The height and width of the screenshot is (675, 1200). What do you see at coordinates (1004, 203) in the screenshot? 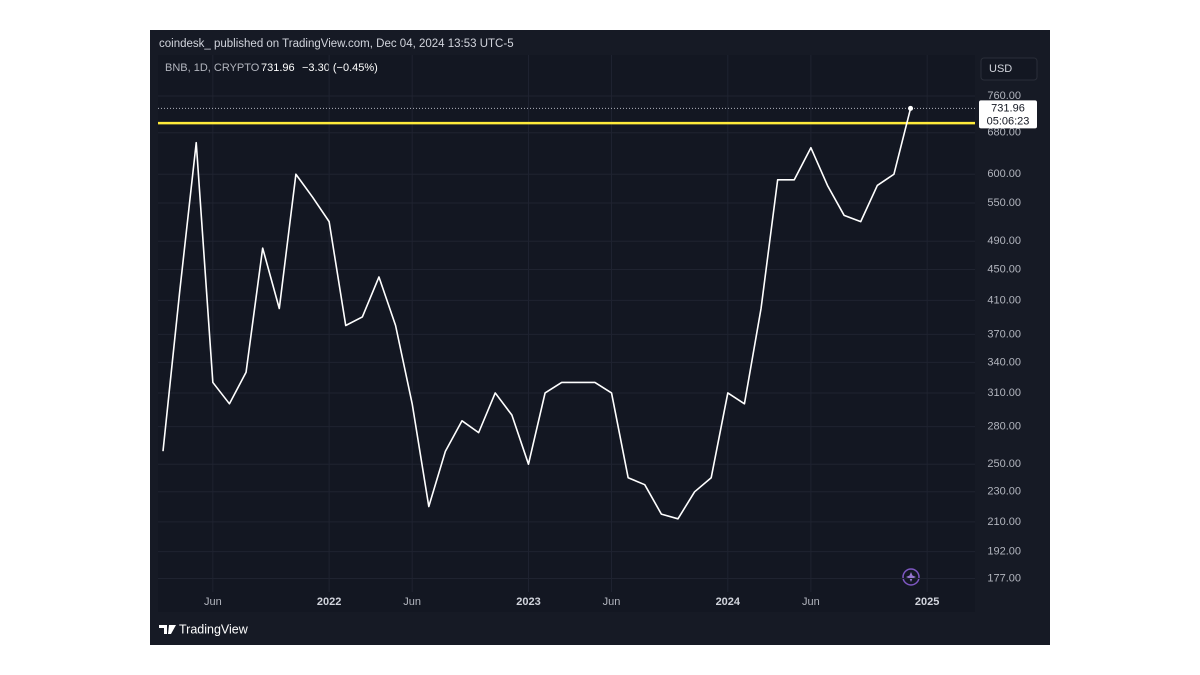
I see `y-tick-label: 550.00` at bounding box center [1004, 203].